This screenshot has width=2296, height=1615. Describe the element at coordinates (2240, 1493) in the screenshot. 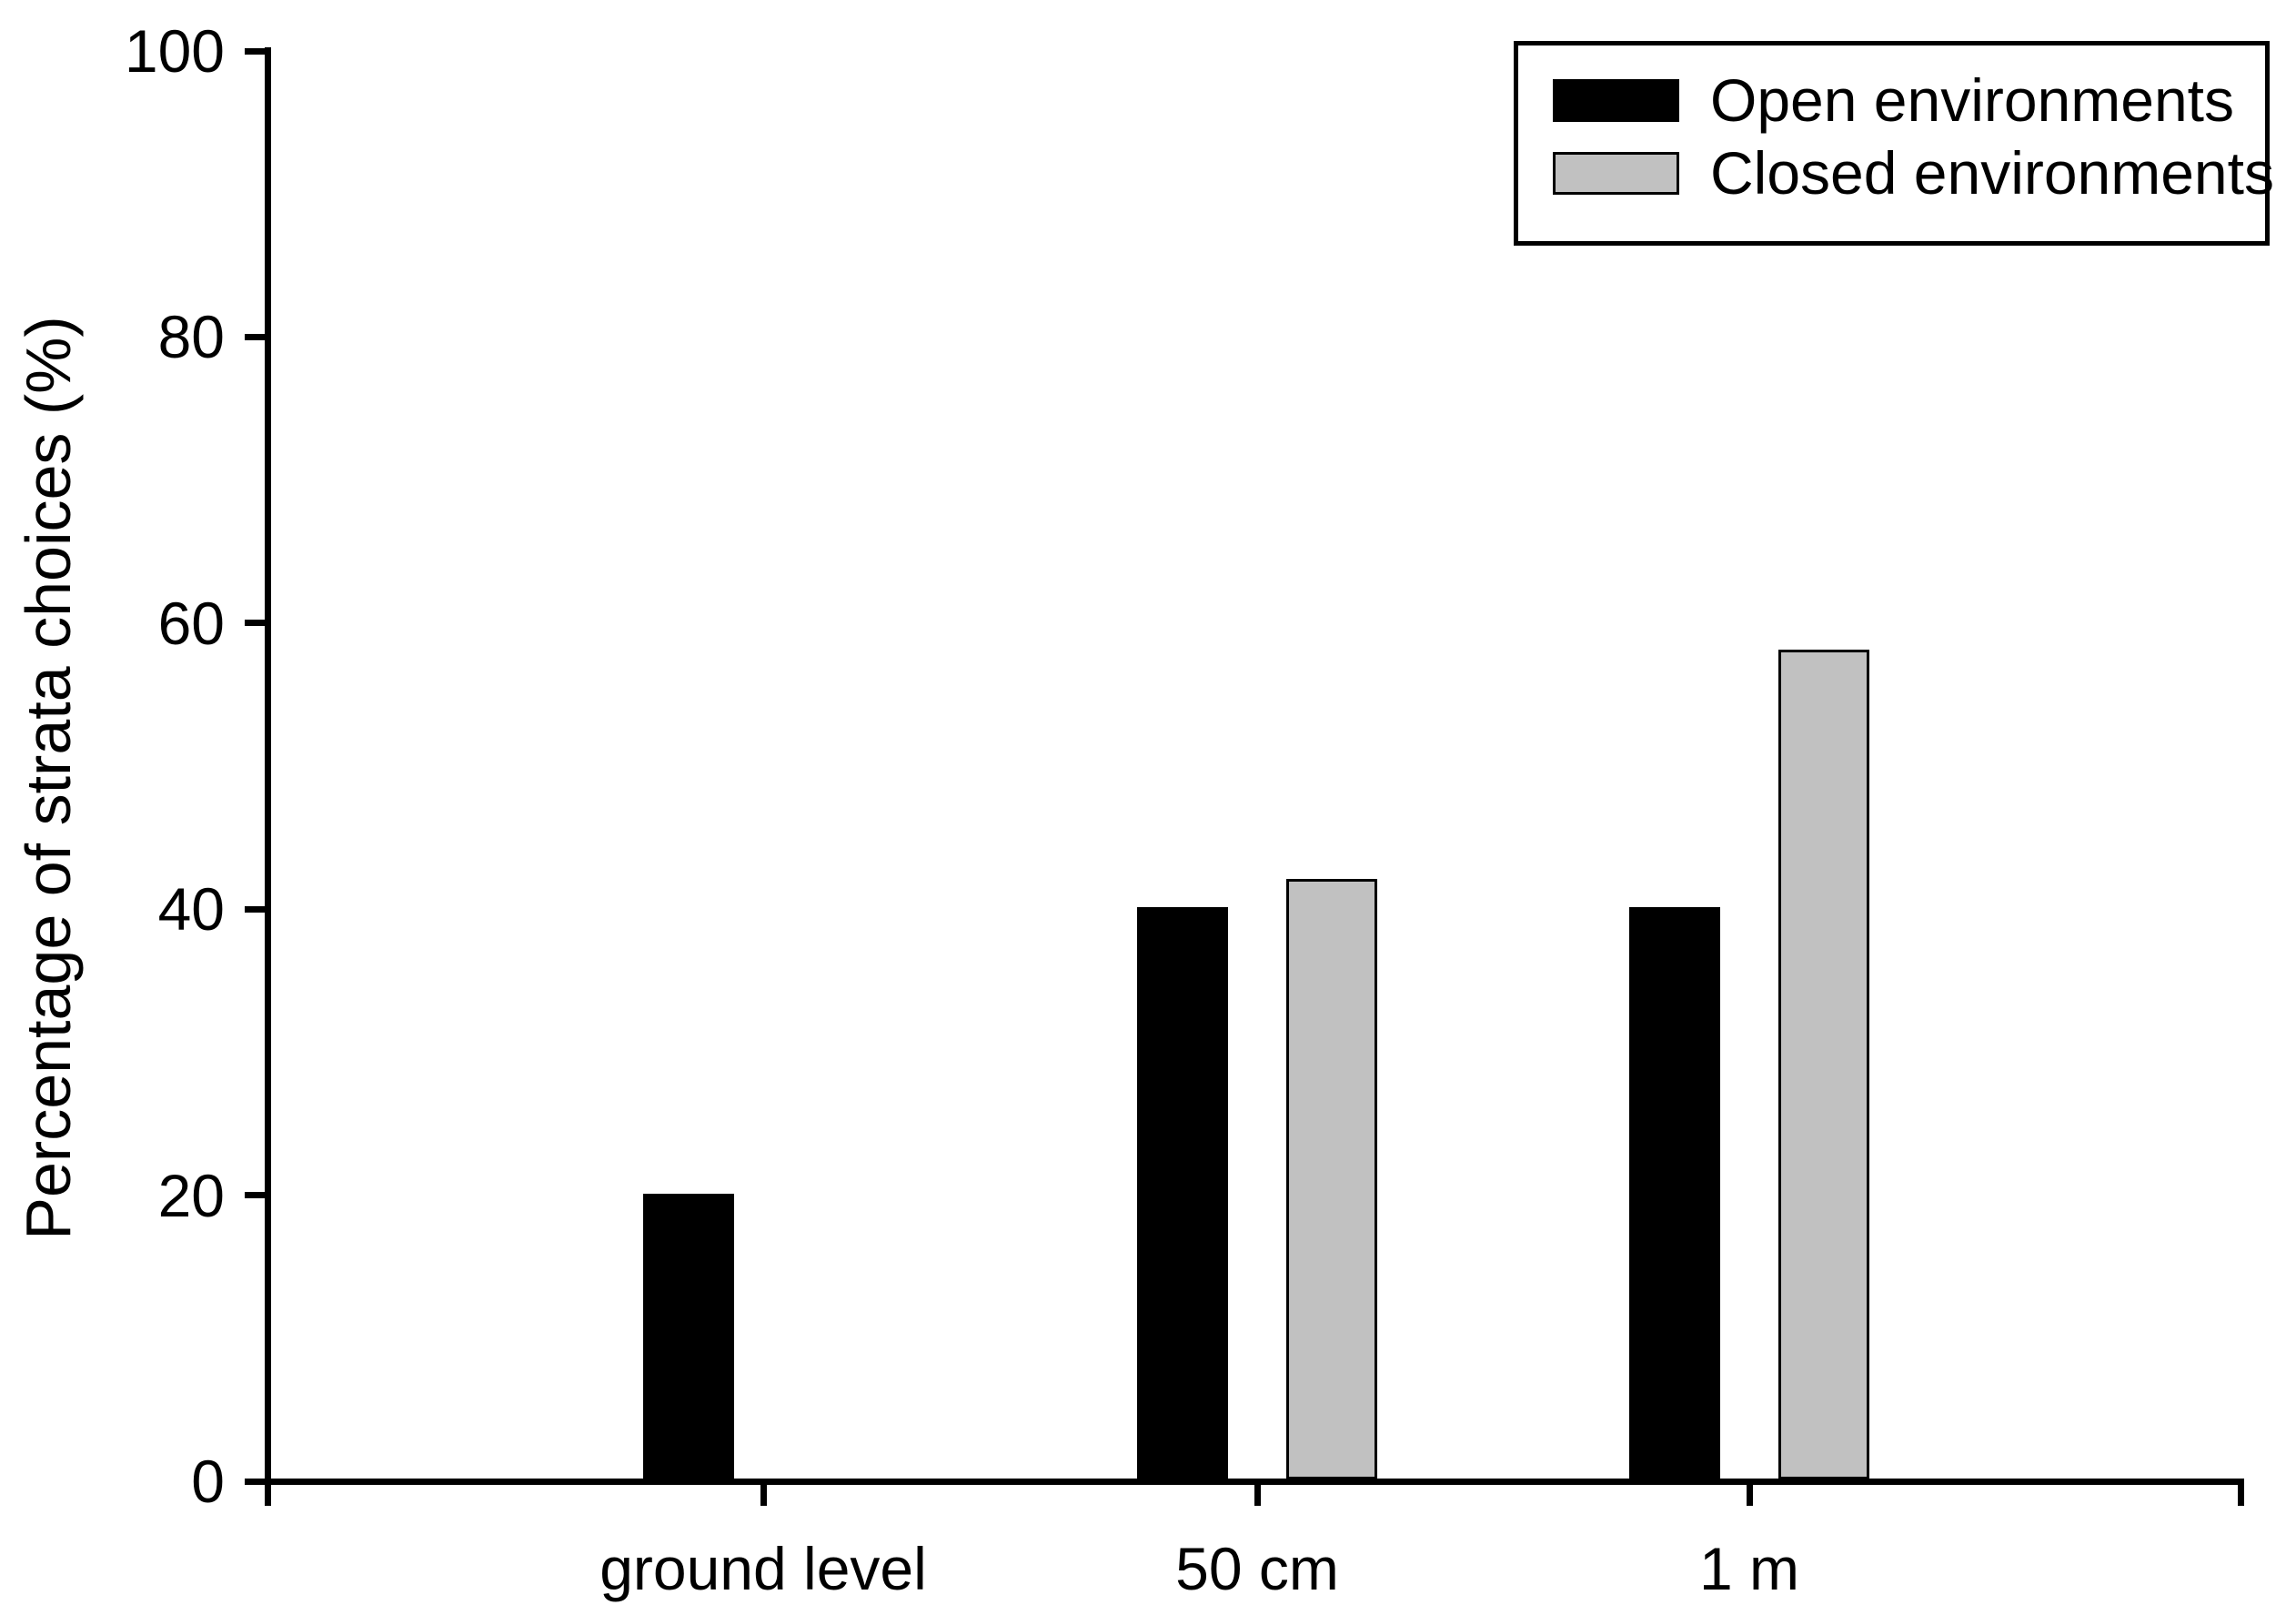

I see `x-axis-end-tick` at that location.